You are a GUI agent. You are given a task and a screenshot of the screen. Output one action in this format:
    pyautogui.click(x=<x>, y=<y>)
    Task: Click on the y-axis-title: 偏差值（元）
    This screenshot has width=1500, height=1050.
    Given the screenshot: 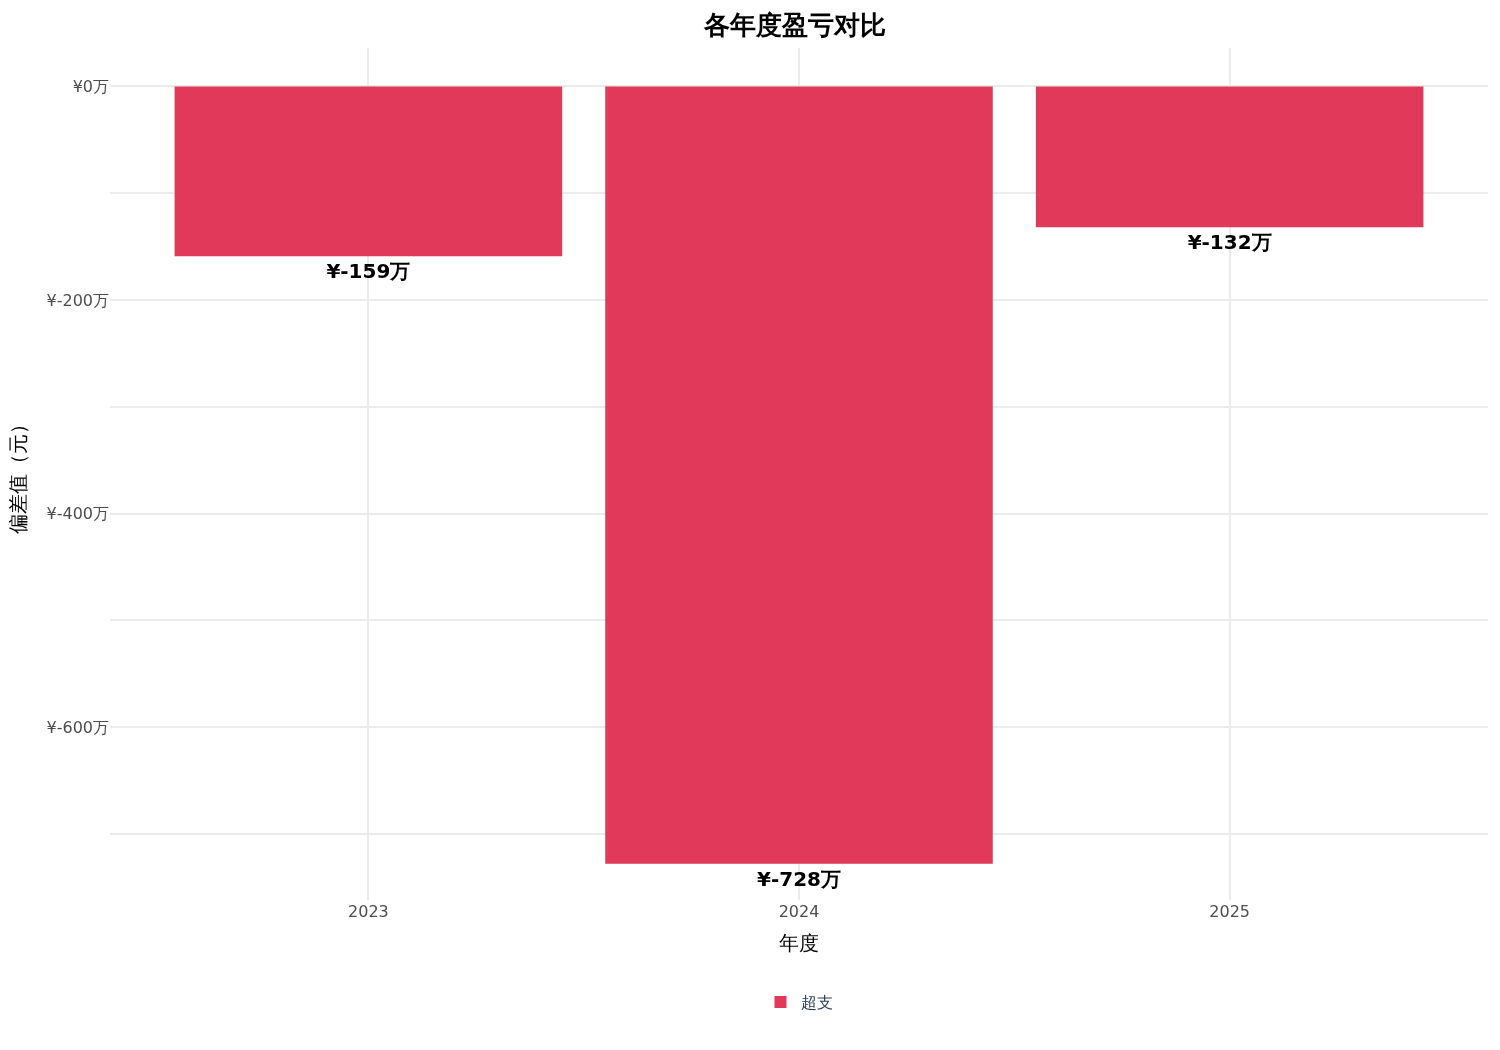 What is the action you would take?
    pyautogui.click(x=18, y=474)
    